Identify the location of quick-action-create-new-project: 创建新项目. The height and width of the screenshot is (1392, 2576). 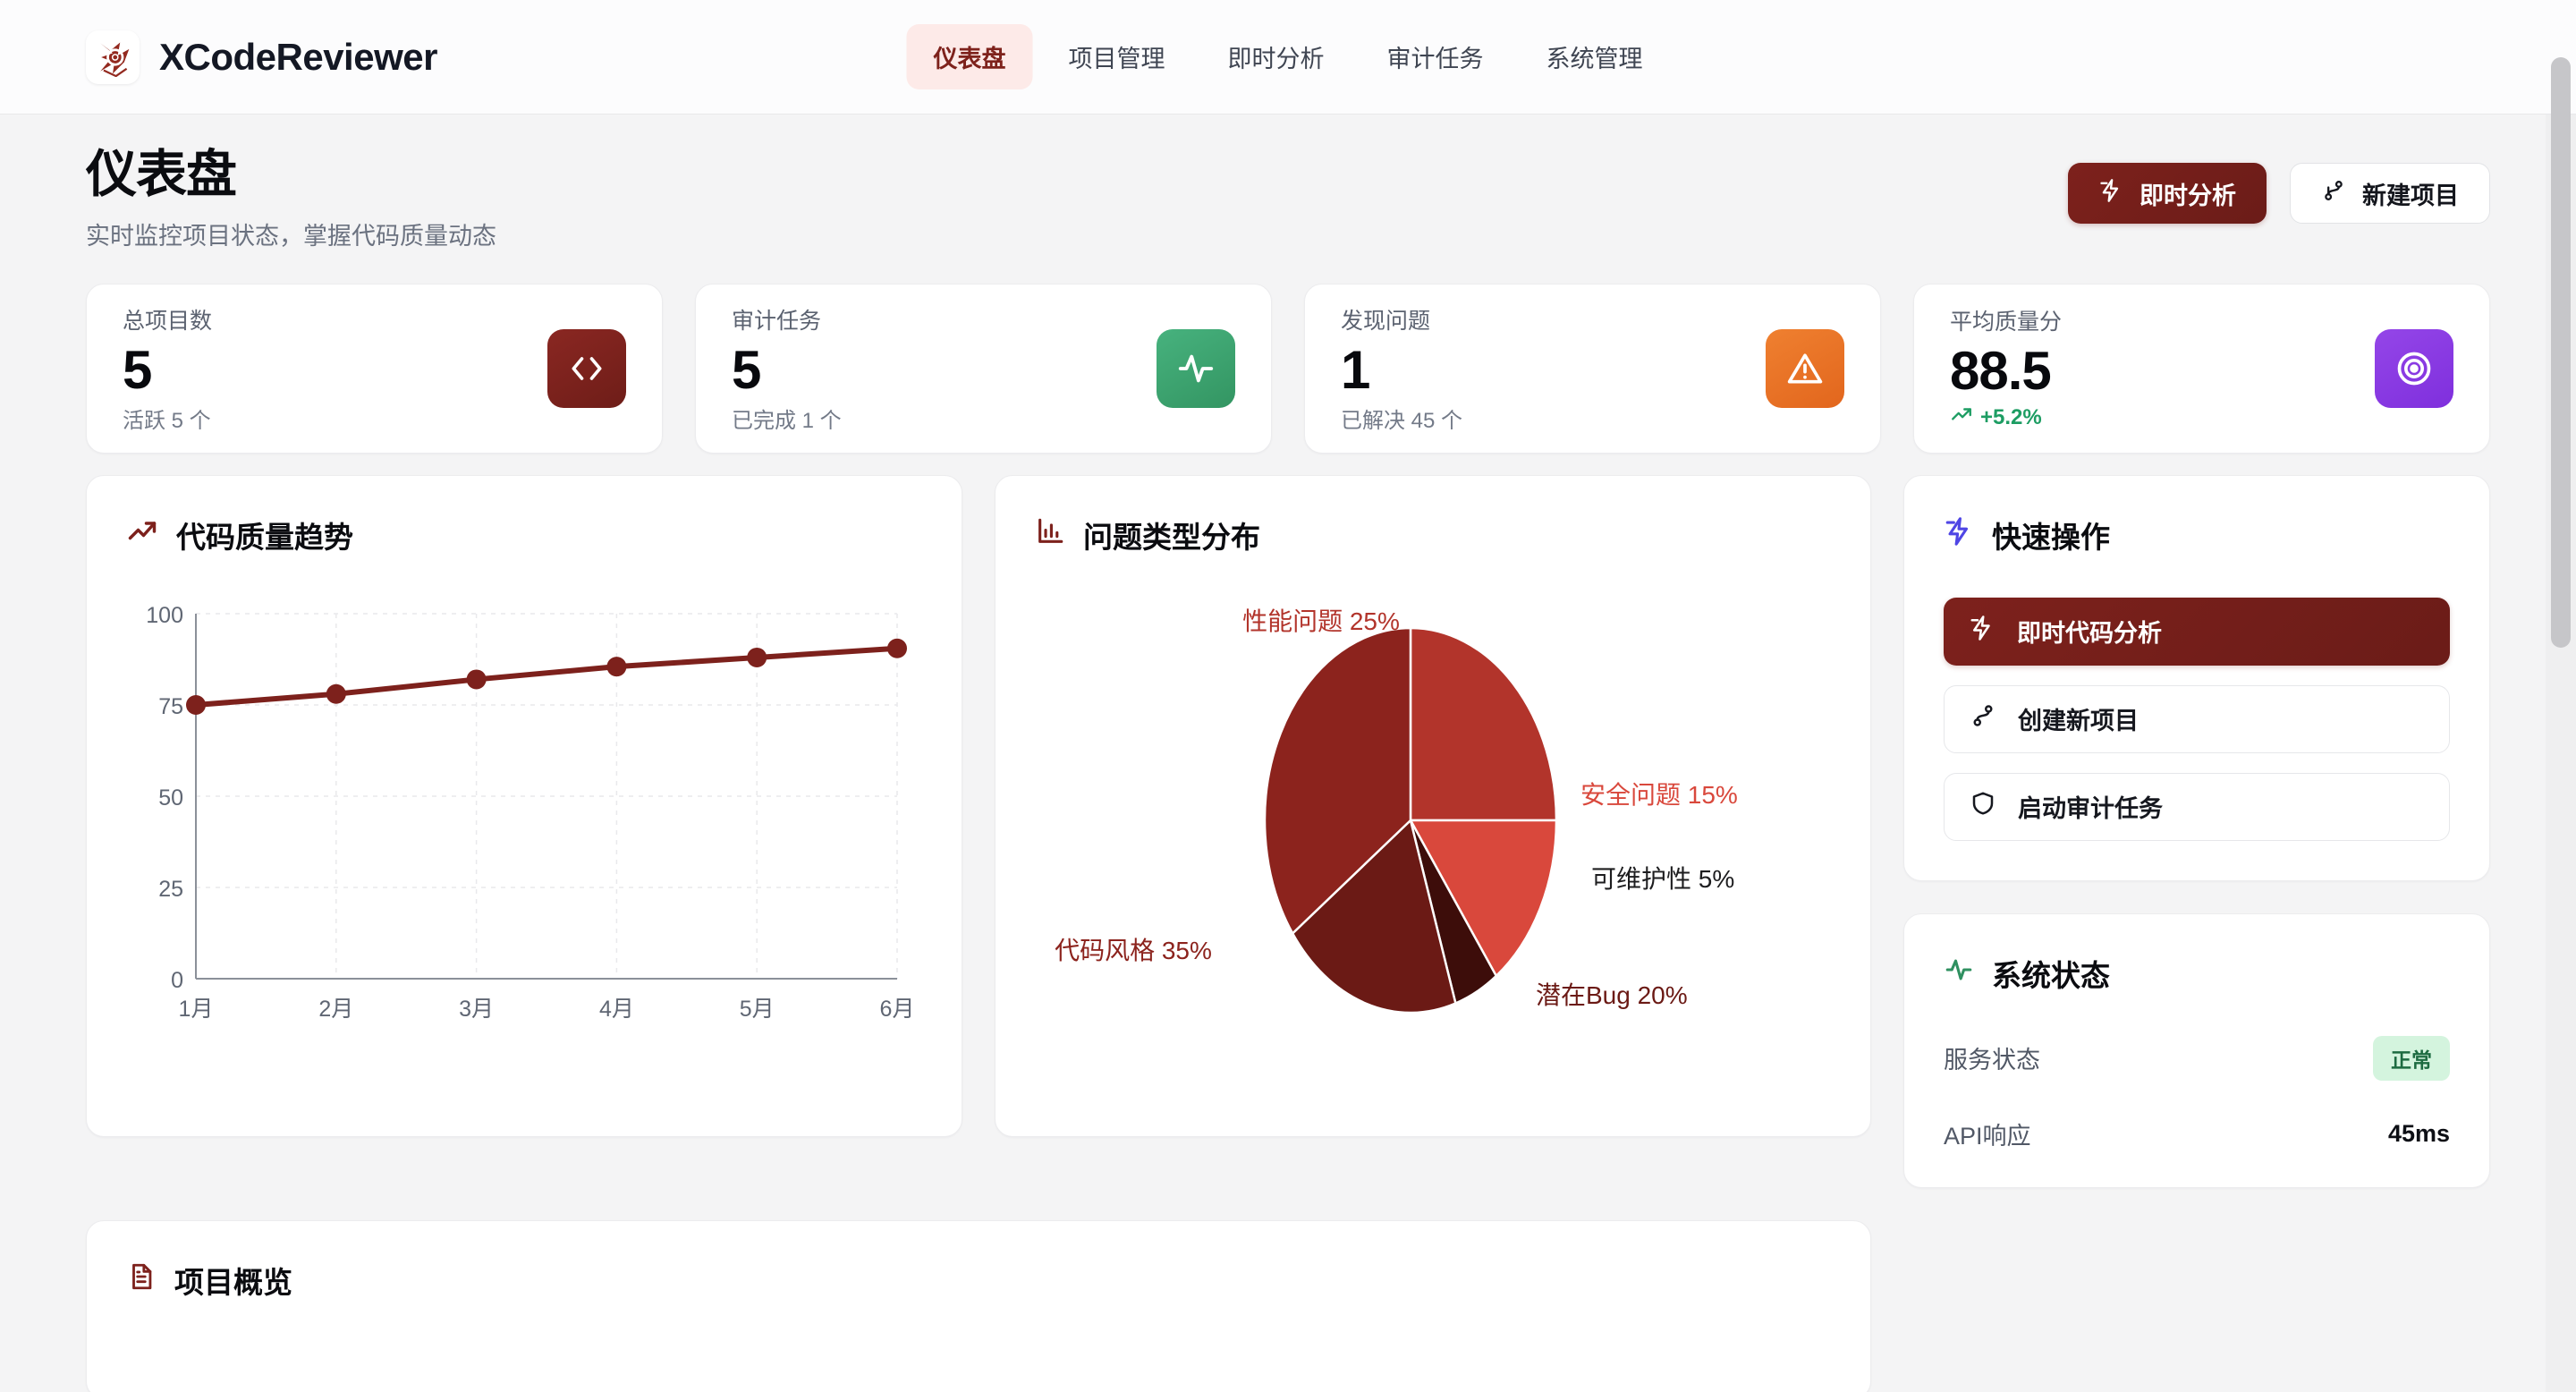
(2197, 718).